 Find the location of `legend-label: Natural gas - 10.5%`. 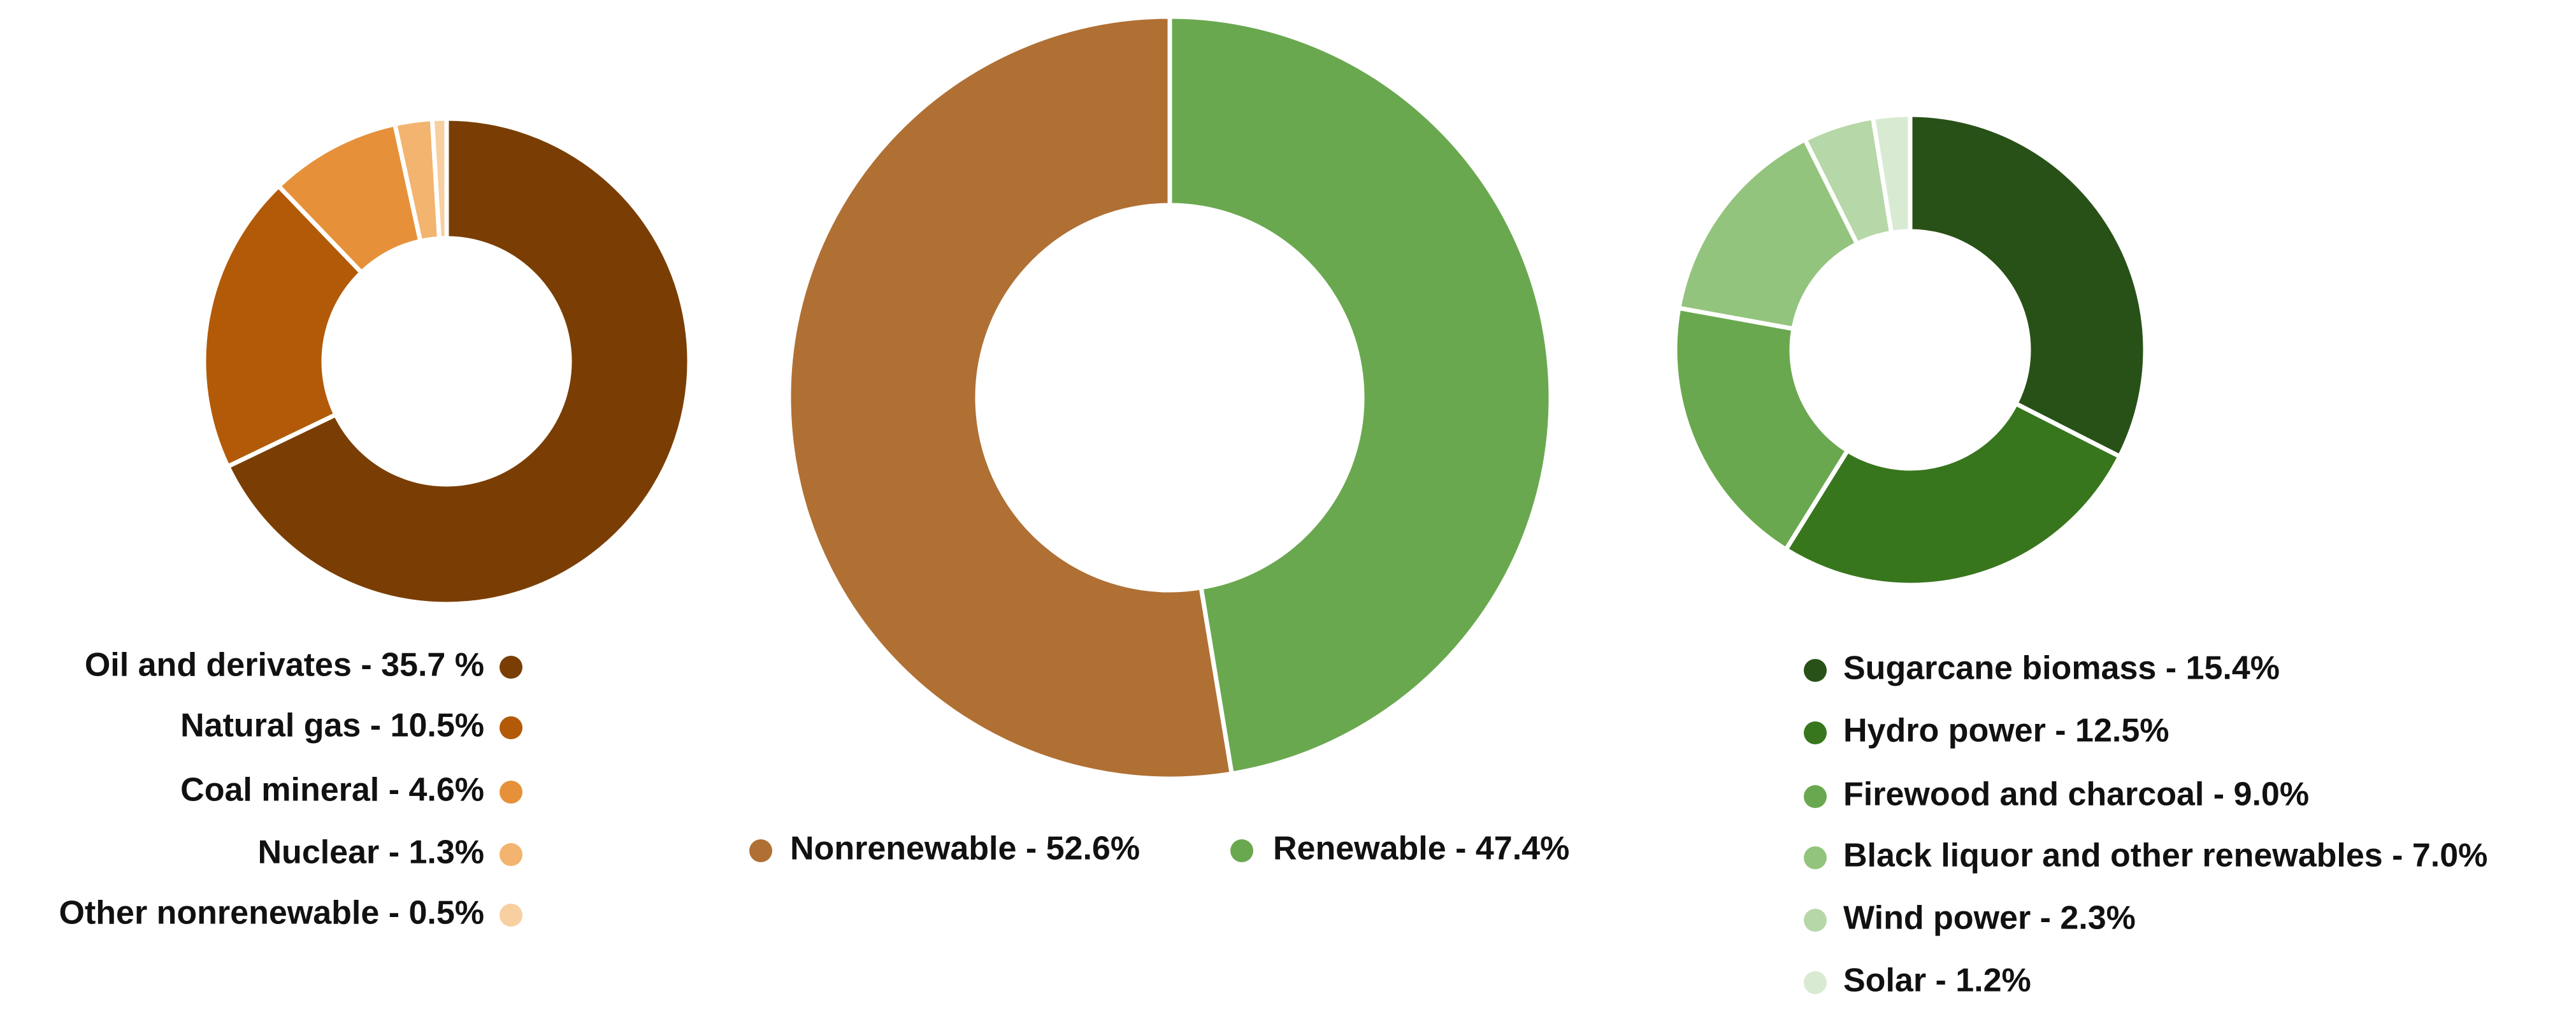

legend-label: Natural gas - 10.5% is located at coordinates (332, 725).